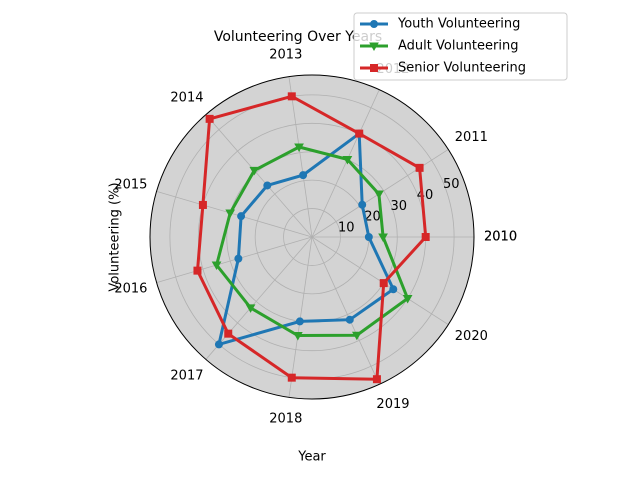  Describe the element at coordinates (471, 137) in the screenshot. I see `category-label: 2011` at that location.